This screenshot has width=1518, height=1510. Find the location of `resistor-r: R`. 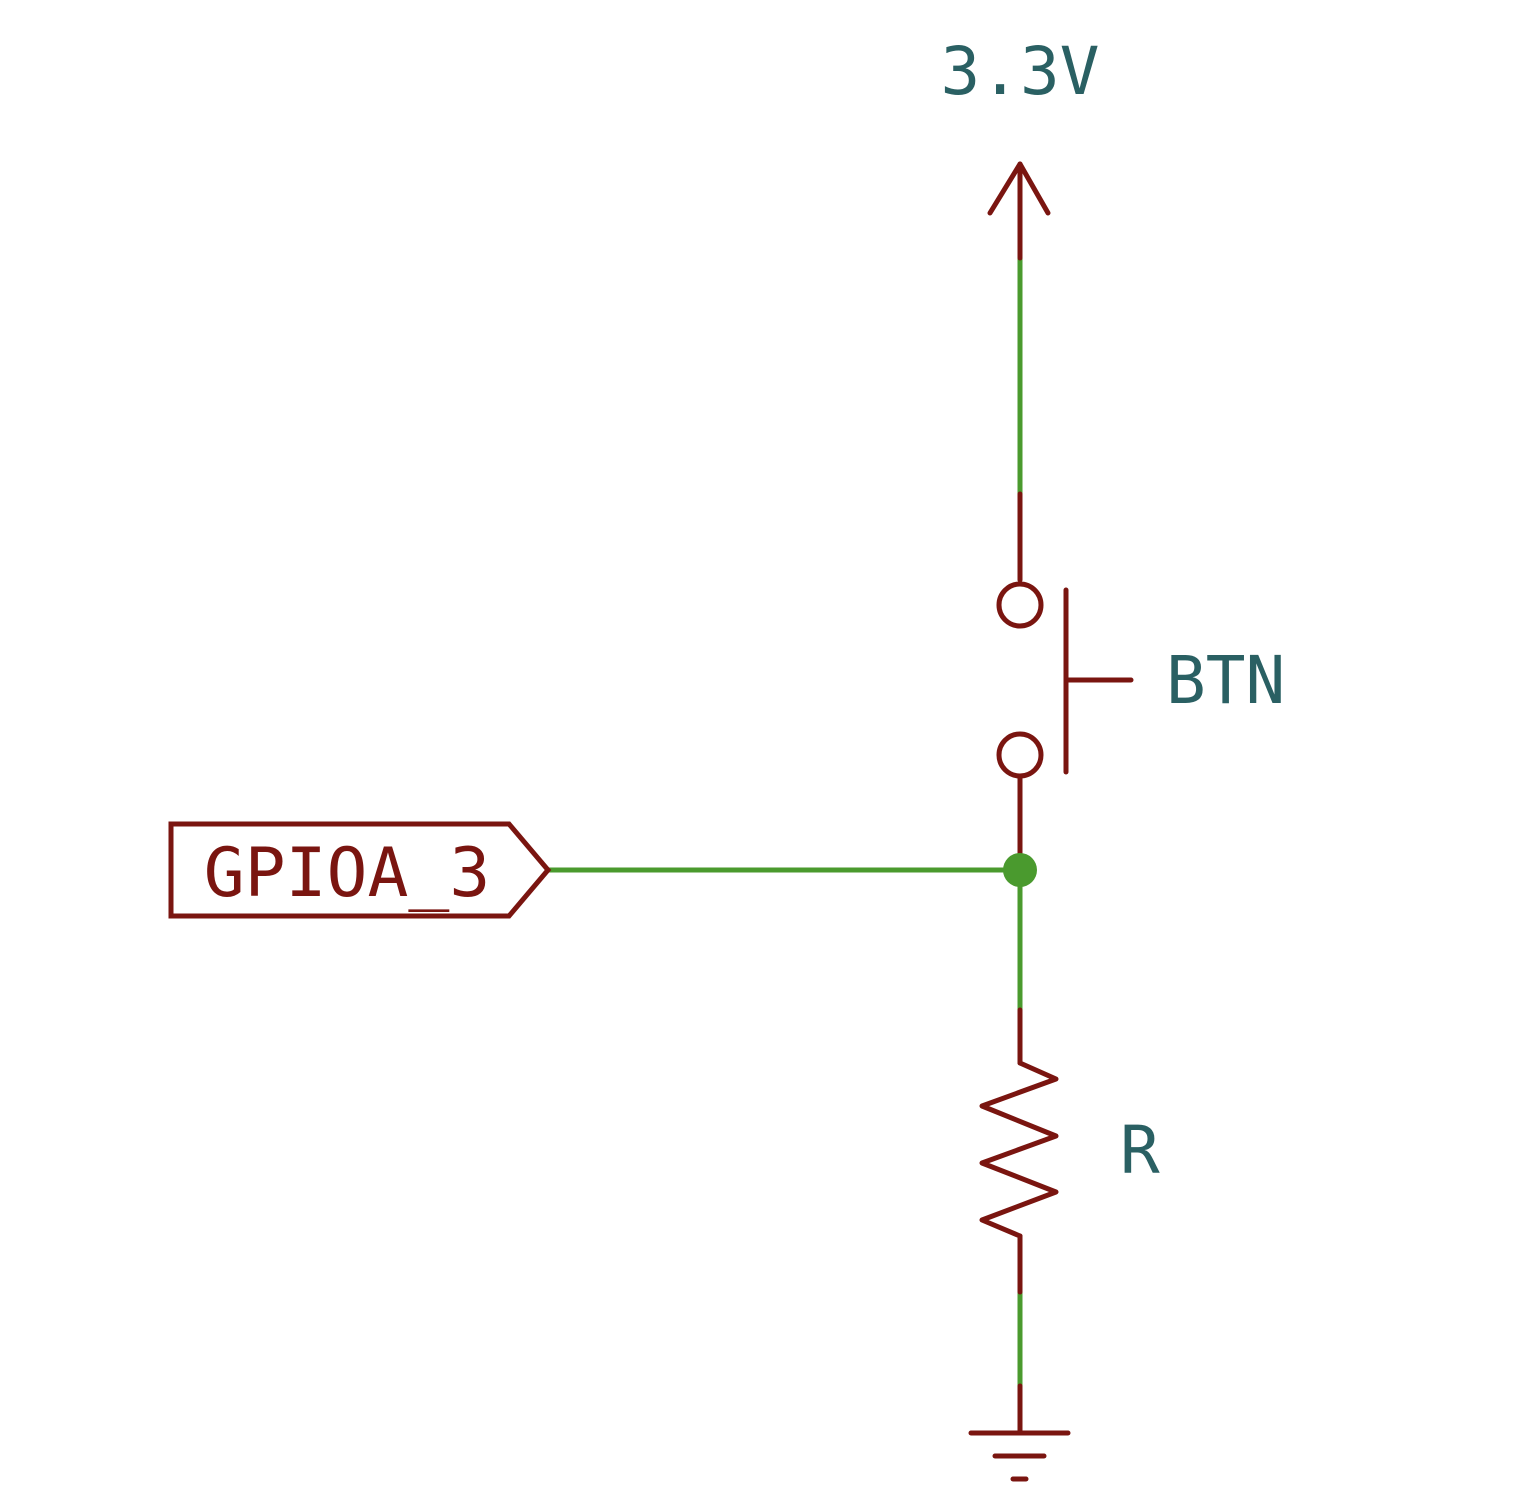

resistor-r: R is located at coordinates (1069, 1151).